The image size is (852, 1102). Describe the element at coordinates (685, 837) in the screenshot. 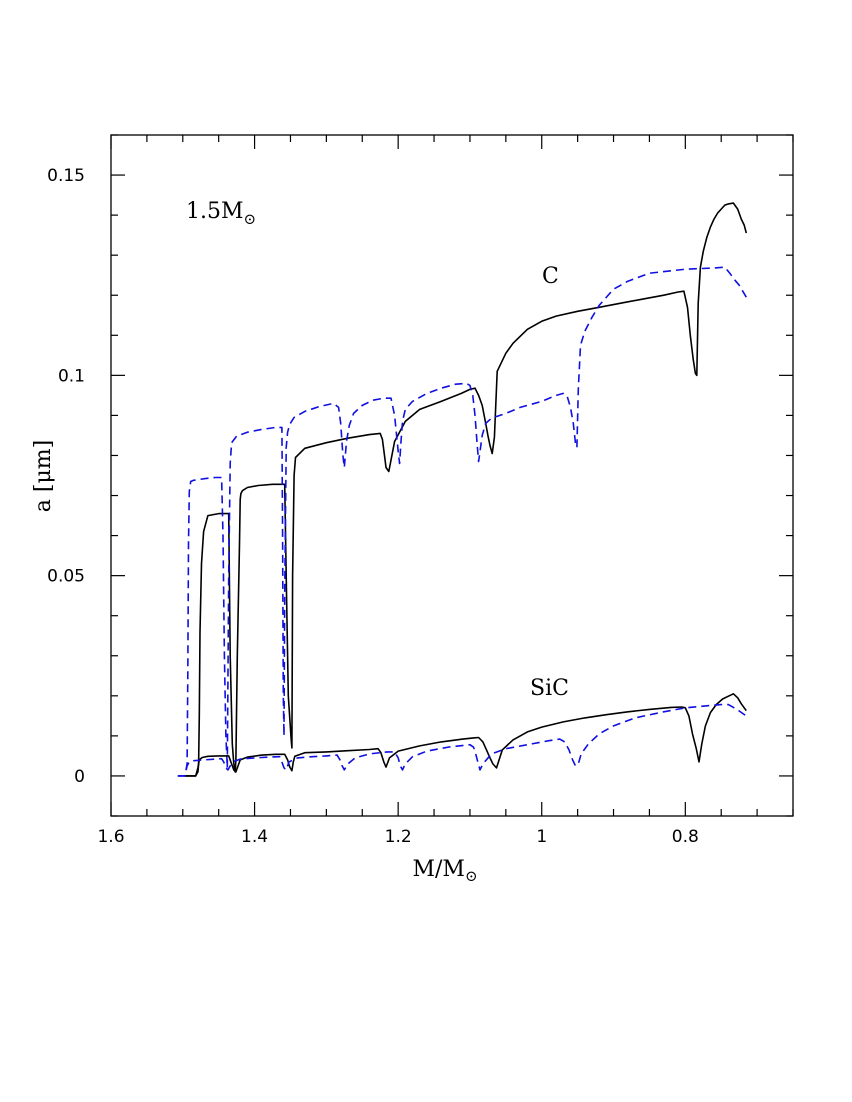

I see `x-tick-label: 0.8` at that location.